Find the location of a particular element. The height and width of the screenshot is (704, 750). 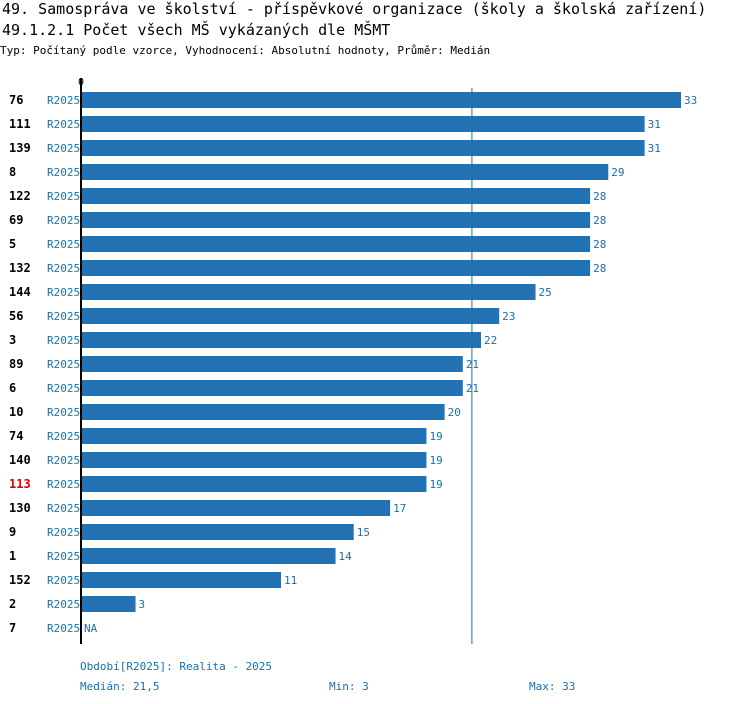

category-label: 113 is located at coordinates (20, 484).